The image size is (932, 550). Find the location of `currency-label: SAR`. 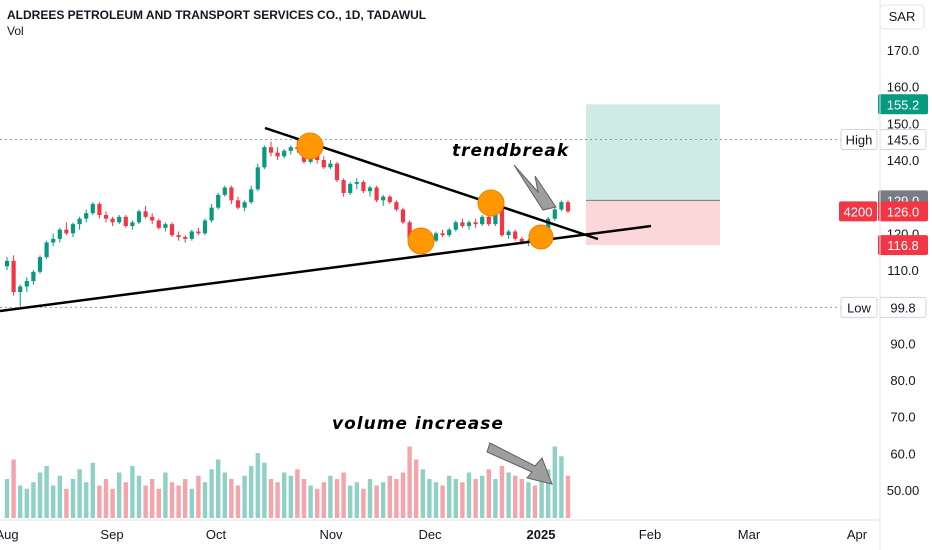

currency-label: SAR is located at coordinates (902, 16).